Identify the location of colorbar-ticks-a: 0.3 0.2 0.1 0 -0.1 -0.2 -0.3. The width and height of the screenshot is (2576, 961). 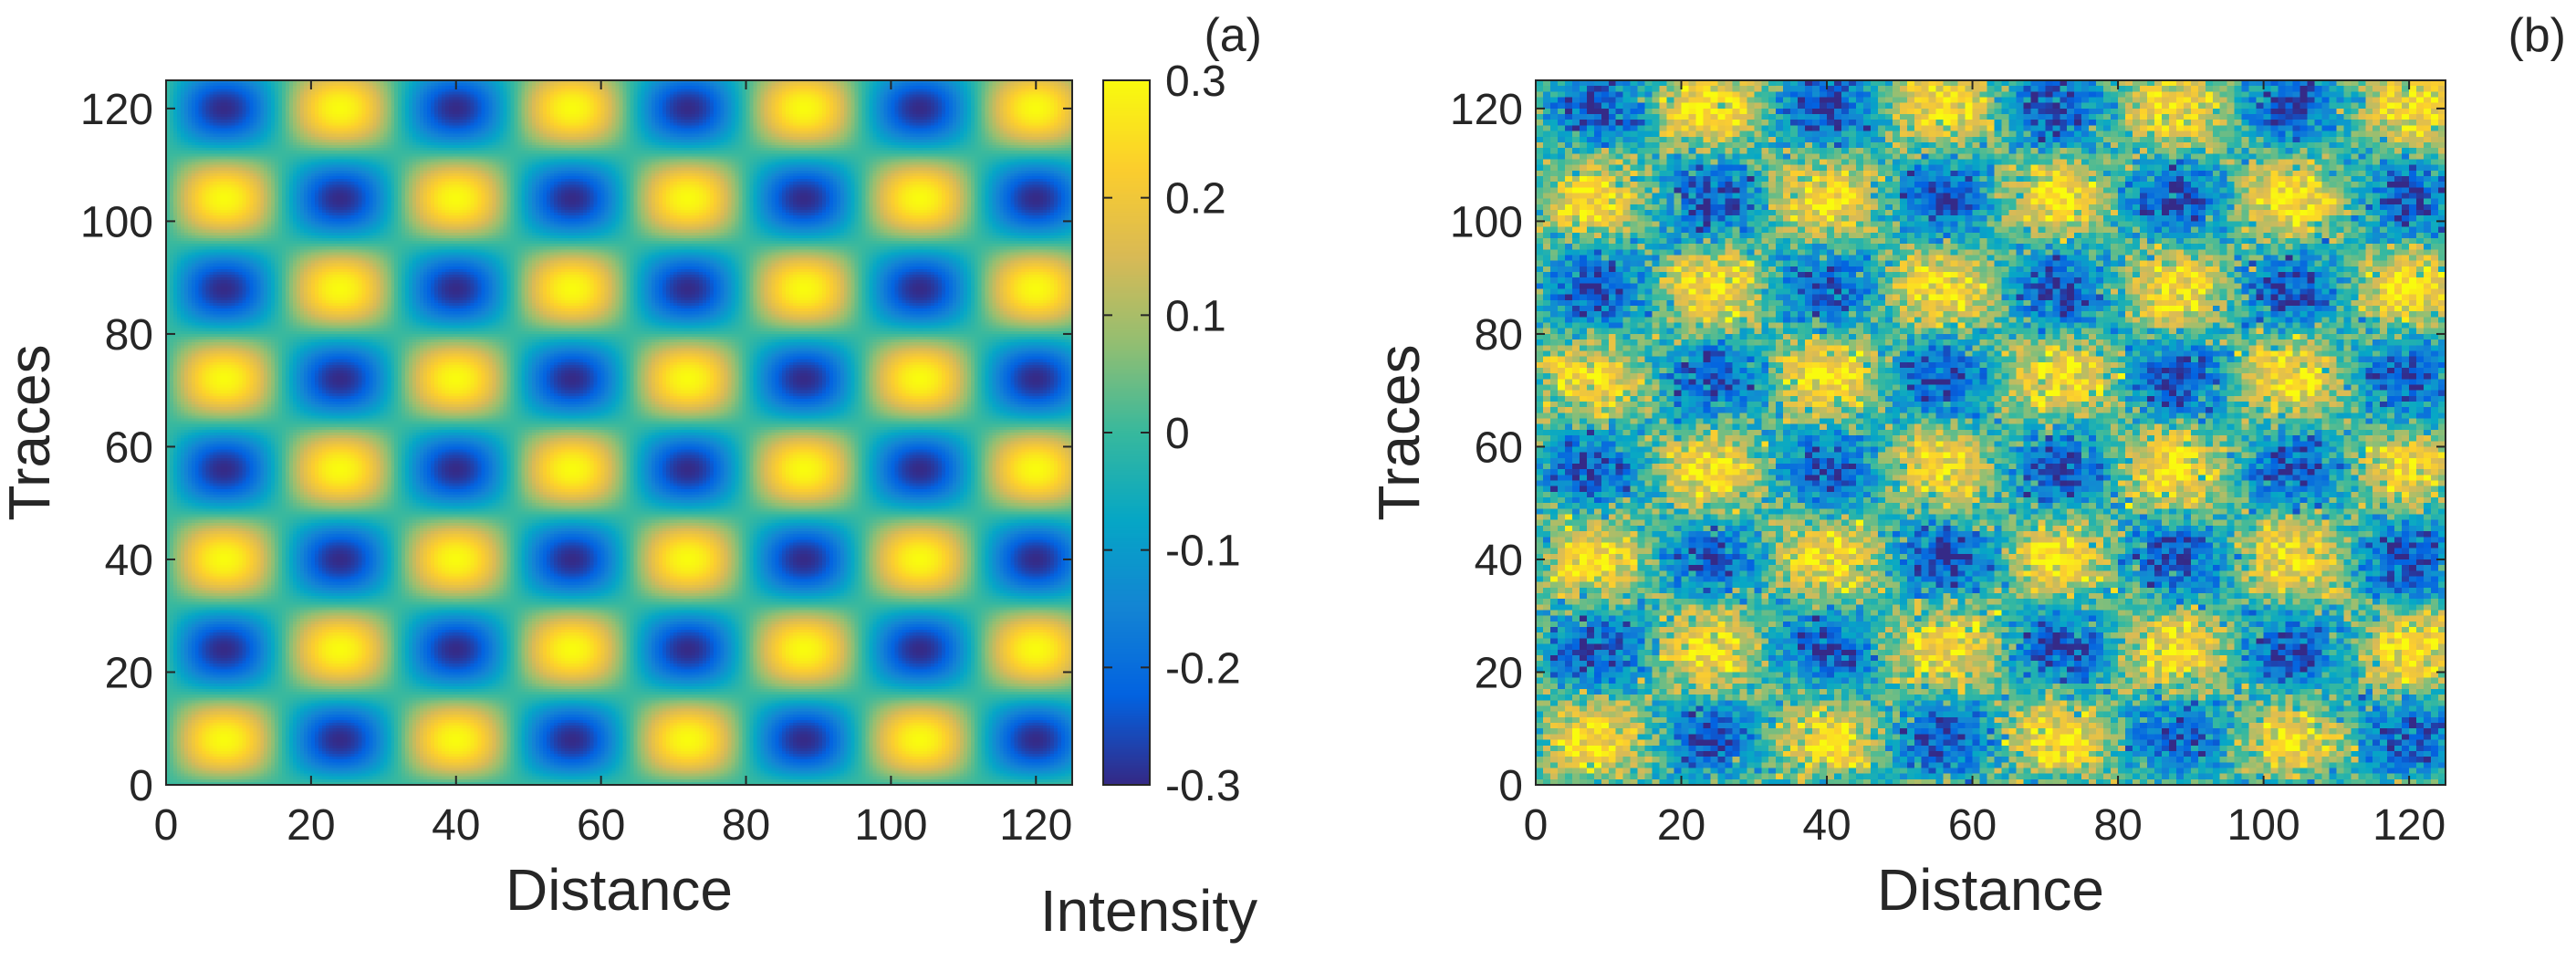
(1172, 433).